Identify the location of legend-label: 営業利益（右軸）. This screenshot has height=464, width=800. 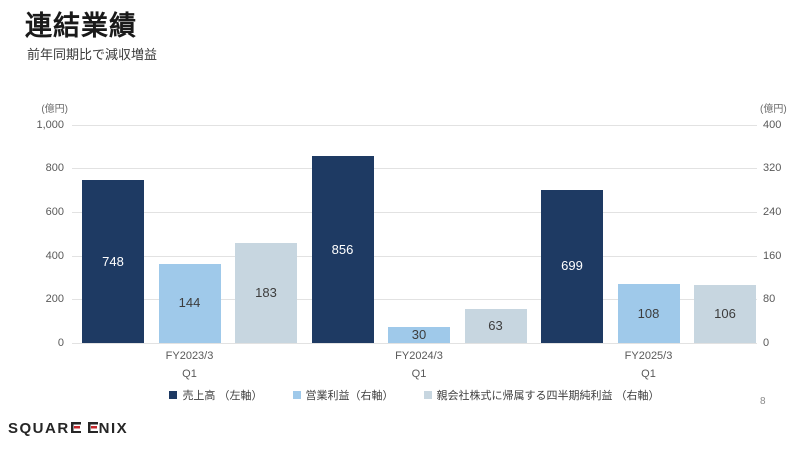
(349, 396).